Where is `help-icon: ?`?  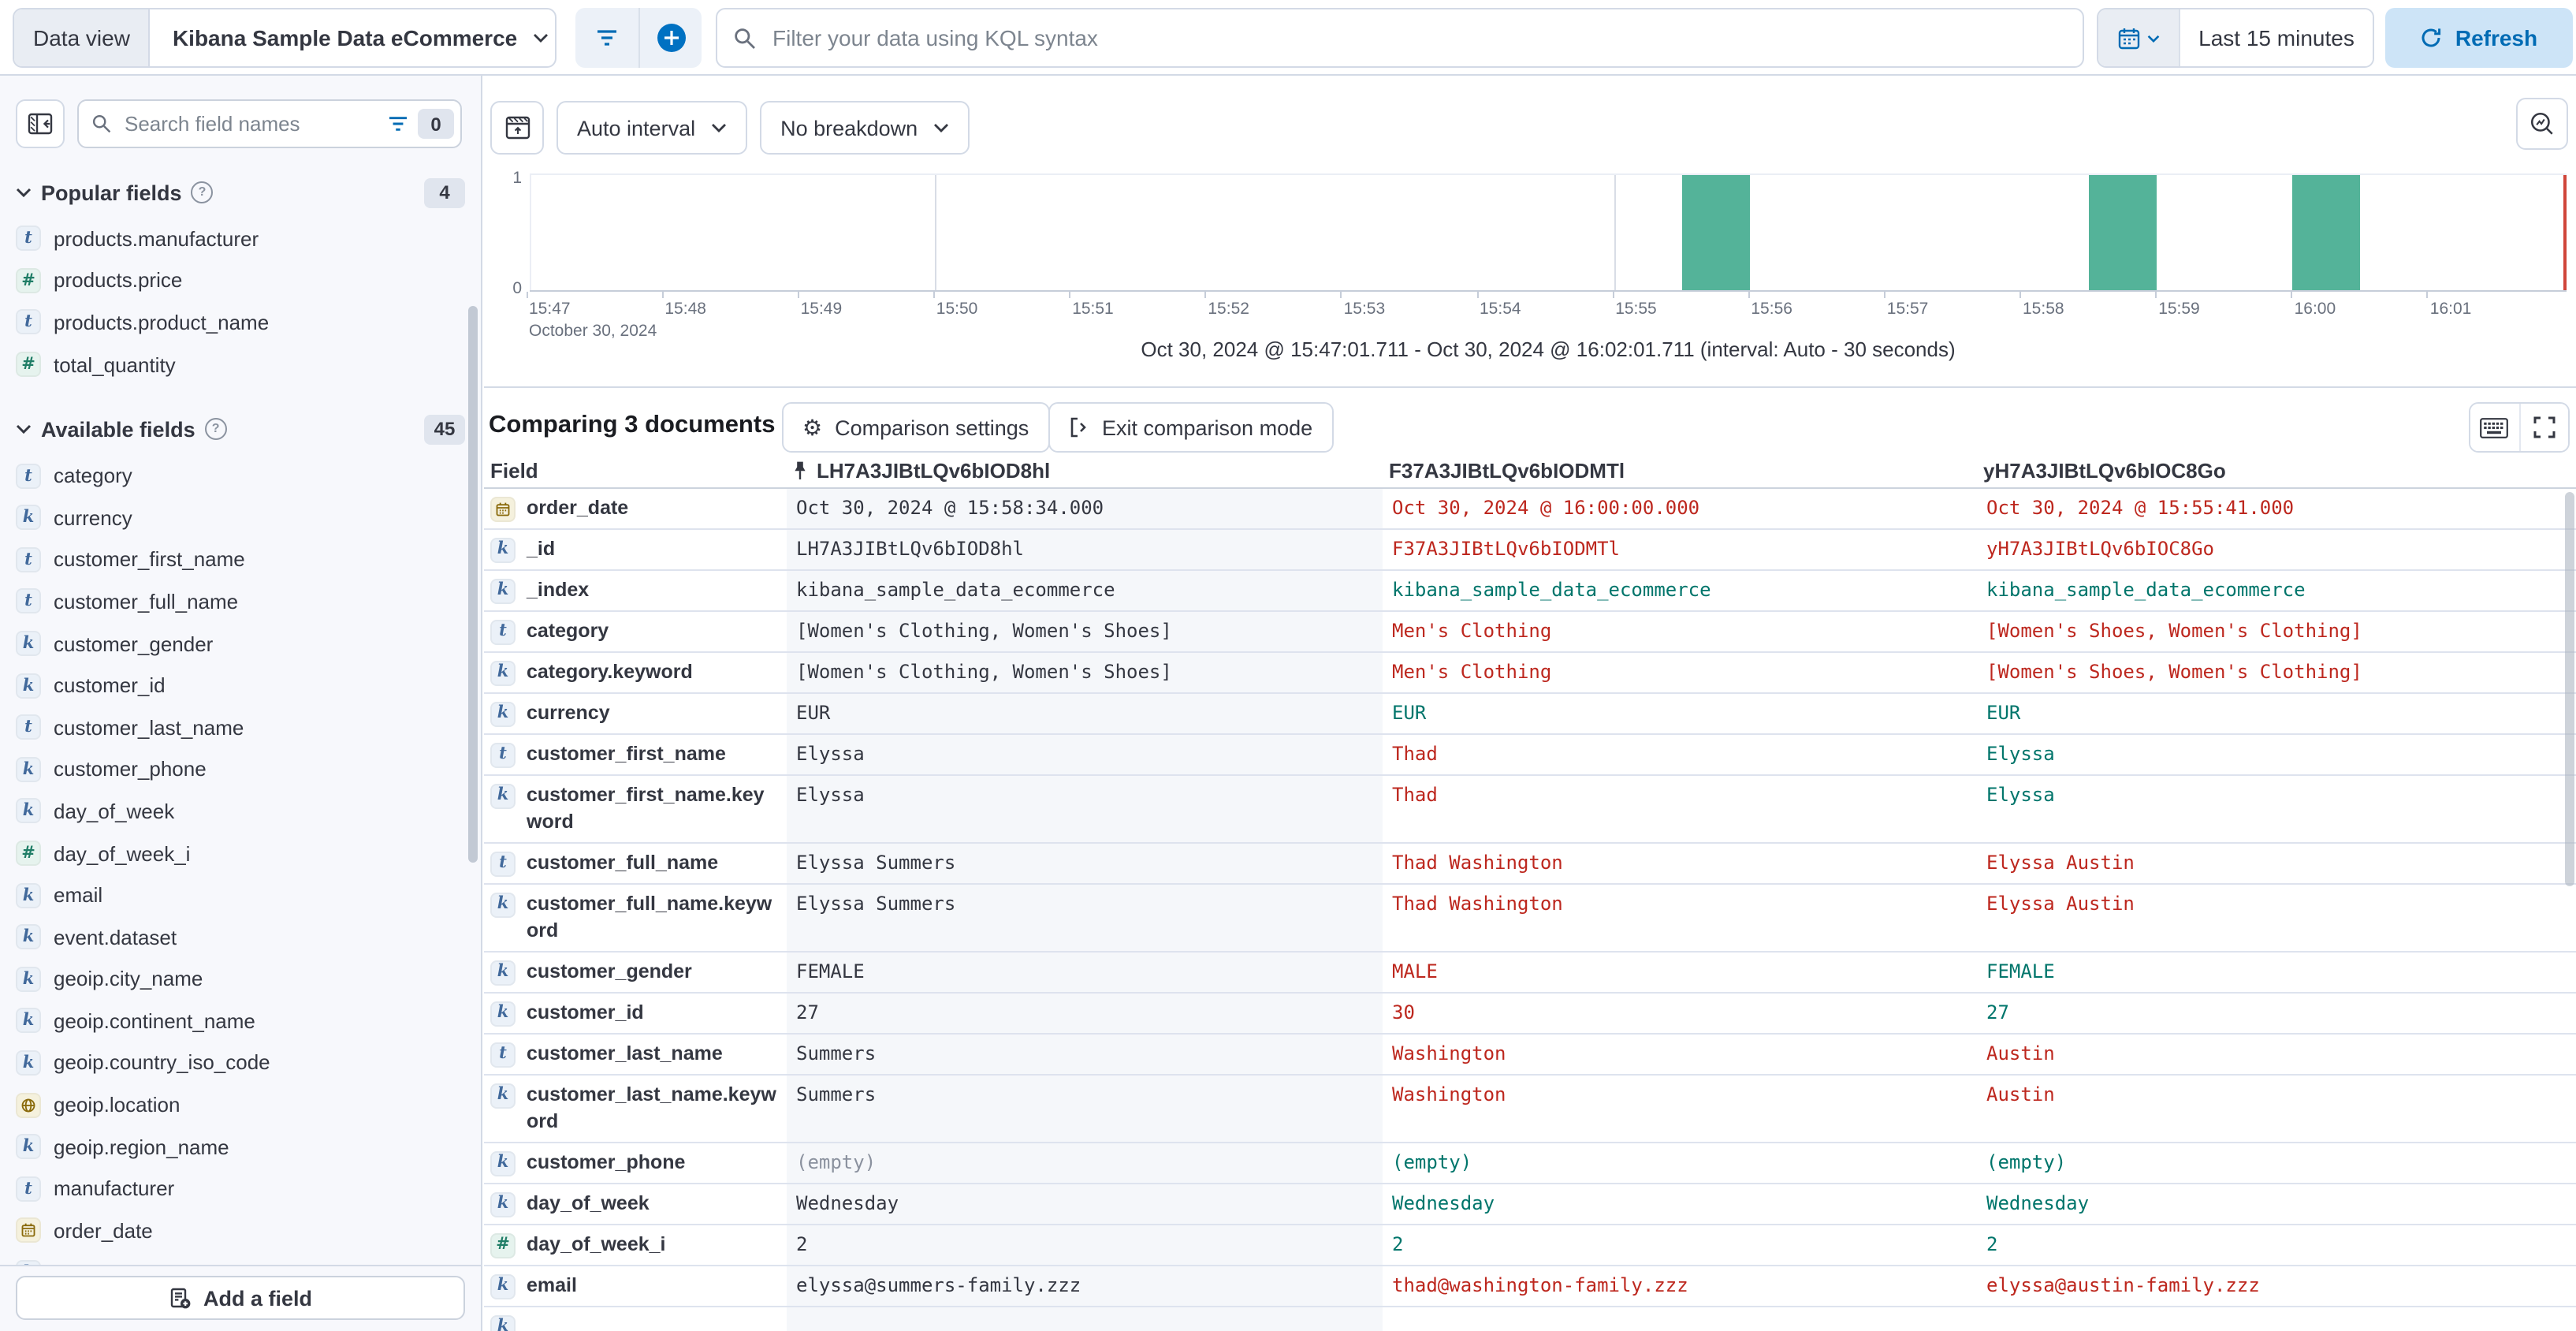 help-icon: ? is located at coordinates (215, 429).